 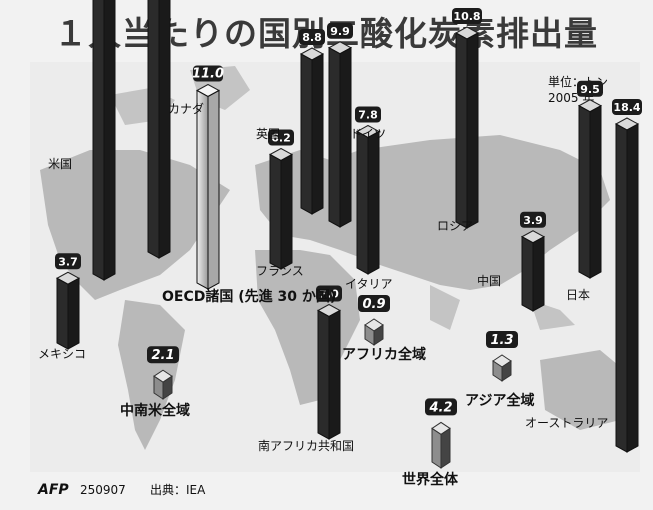 I want to click on bar-7: 8.8, so click(x=312, y=122).